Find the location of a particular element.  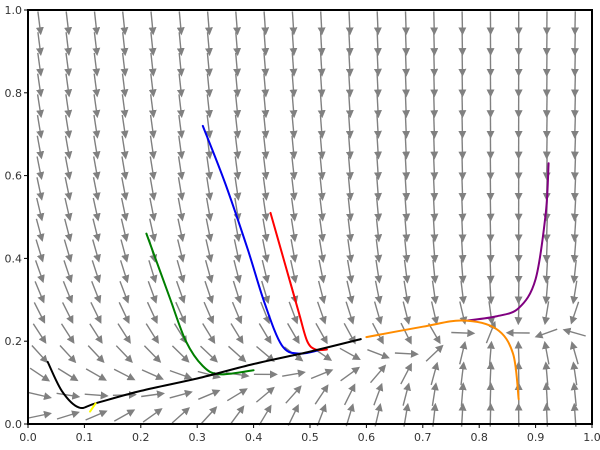

y-tick-label: 1.0 is located at coordinates (14, 10).